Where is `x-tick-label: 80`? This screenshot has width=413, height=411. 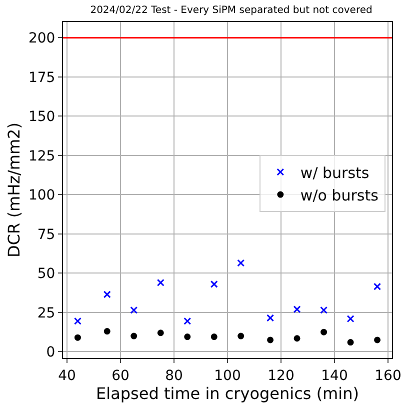 x-tick-label: 80 is located at coordinates (174, 376).